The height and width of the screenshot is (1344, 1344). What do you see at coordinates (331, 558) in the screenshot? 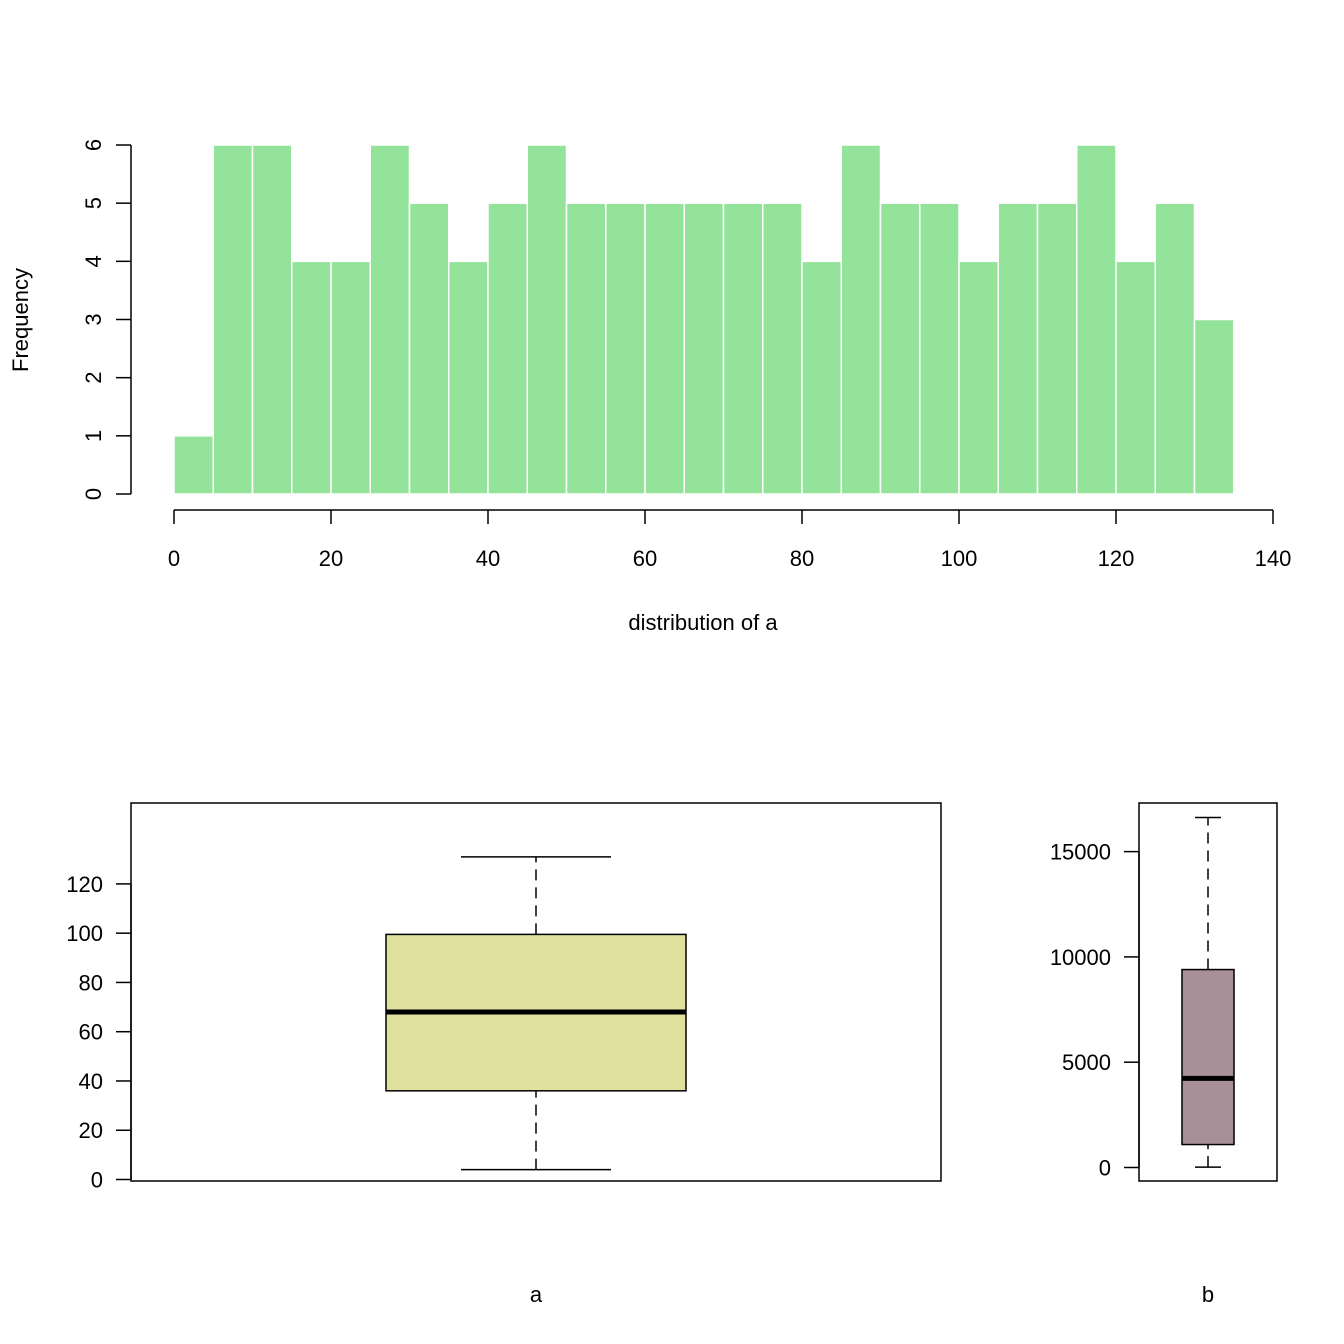
I see `histogram-x-tick-label: 20` at bounding box center [331, 558].